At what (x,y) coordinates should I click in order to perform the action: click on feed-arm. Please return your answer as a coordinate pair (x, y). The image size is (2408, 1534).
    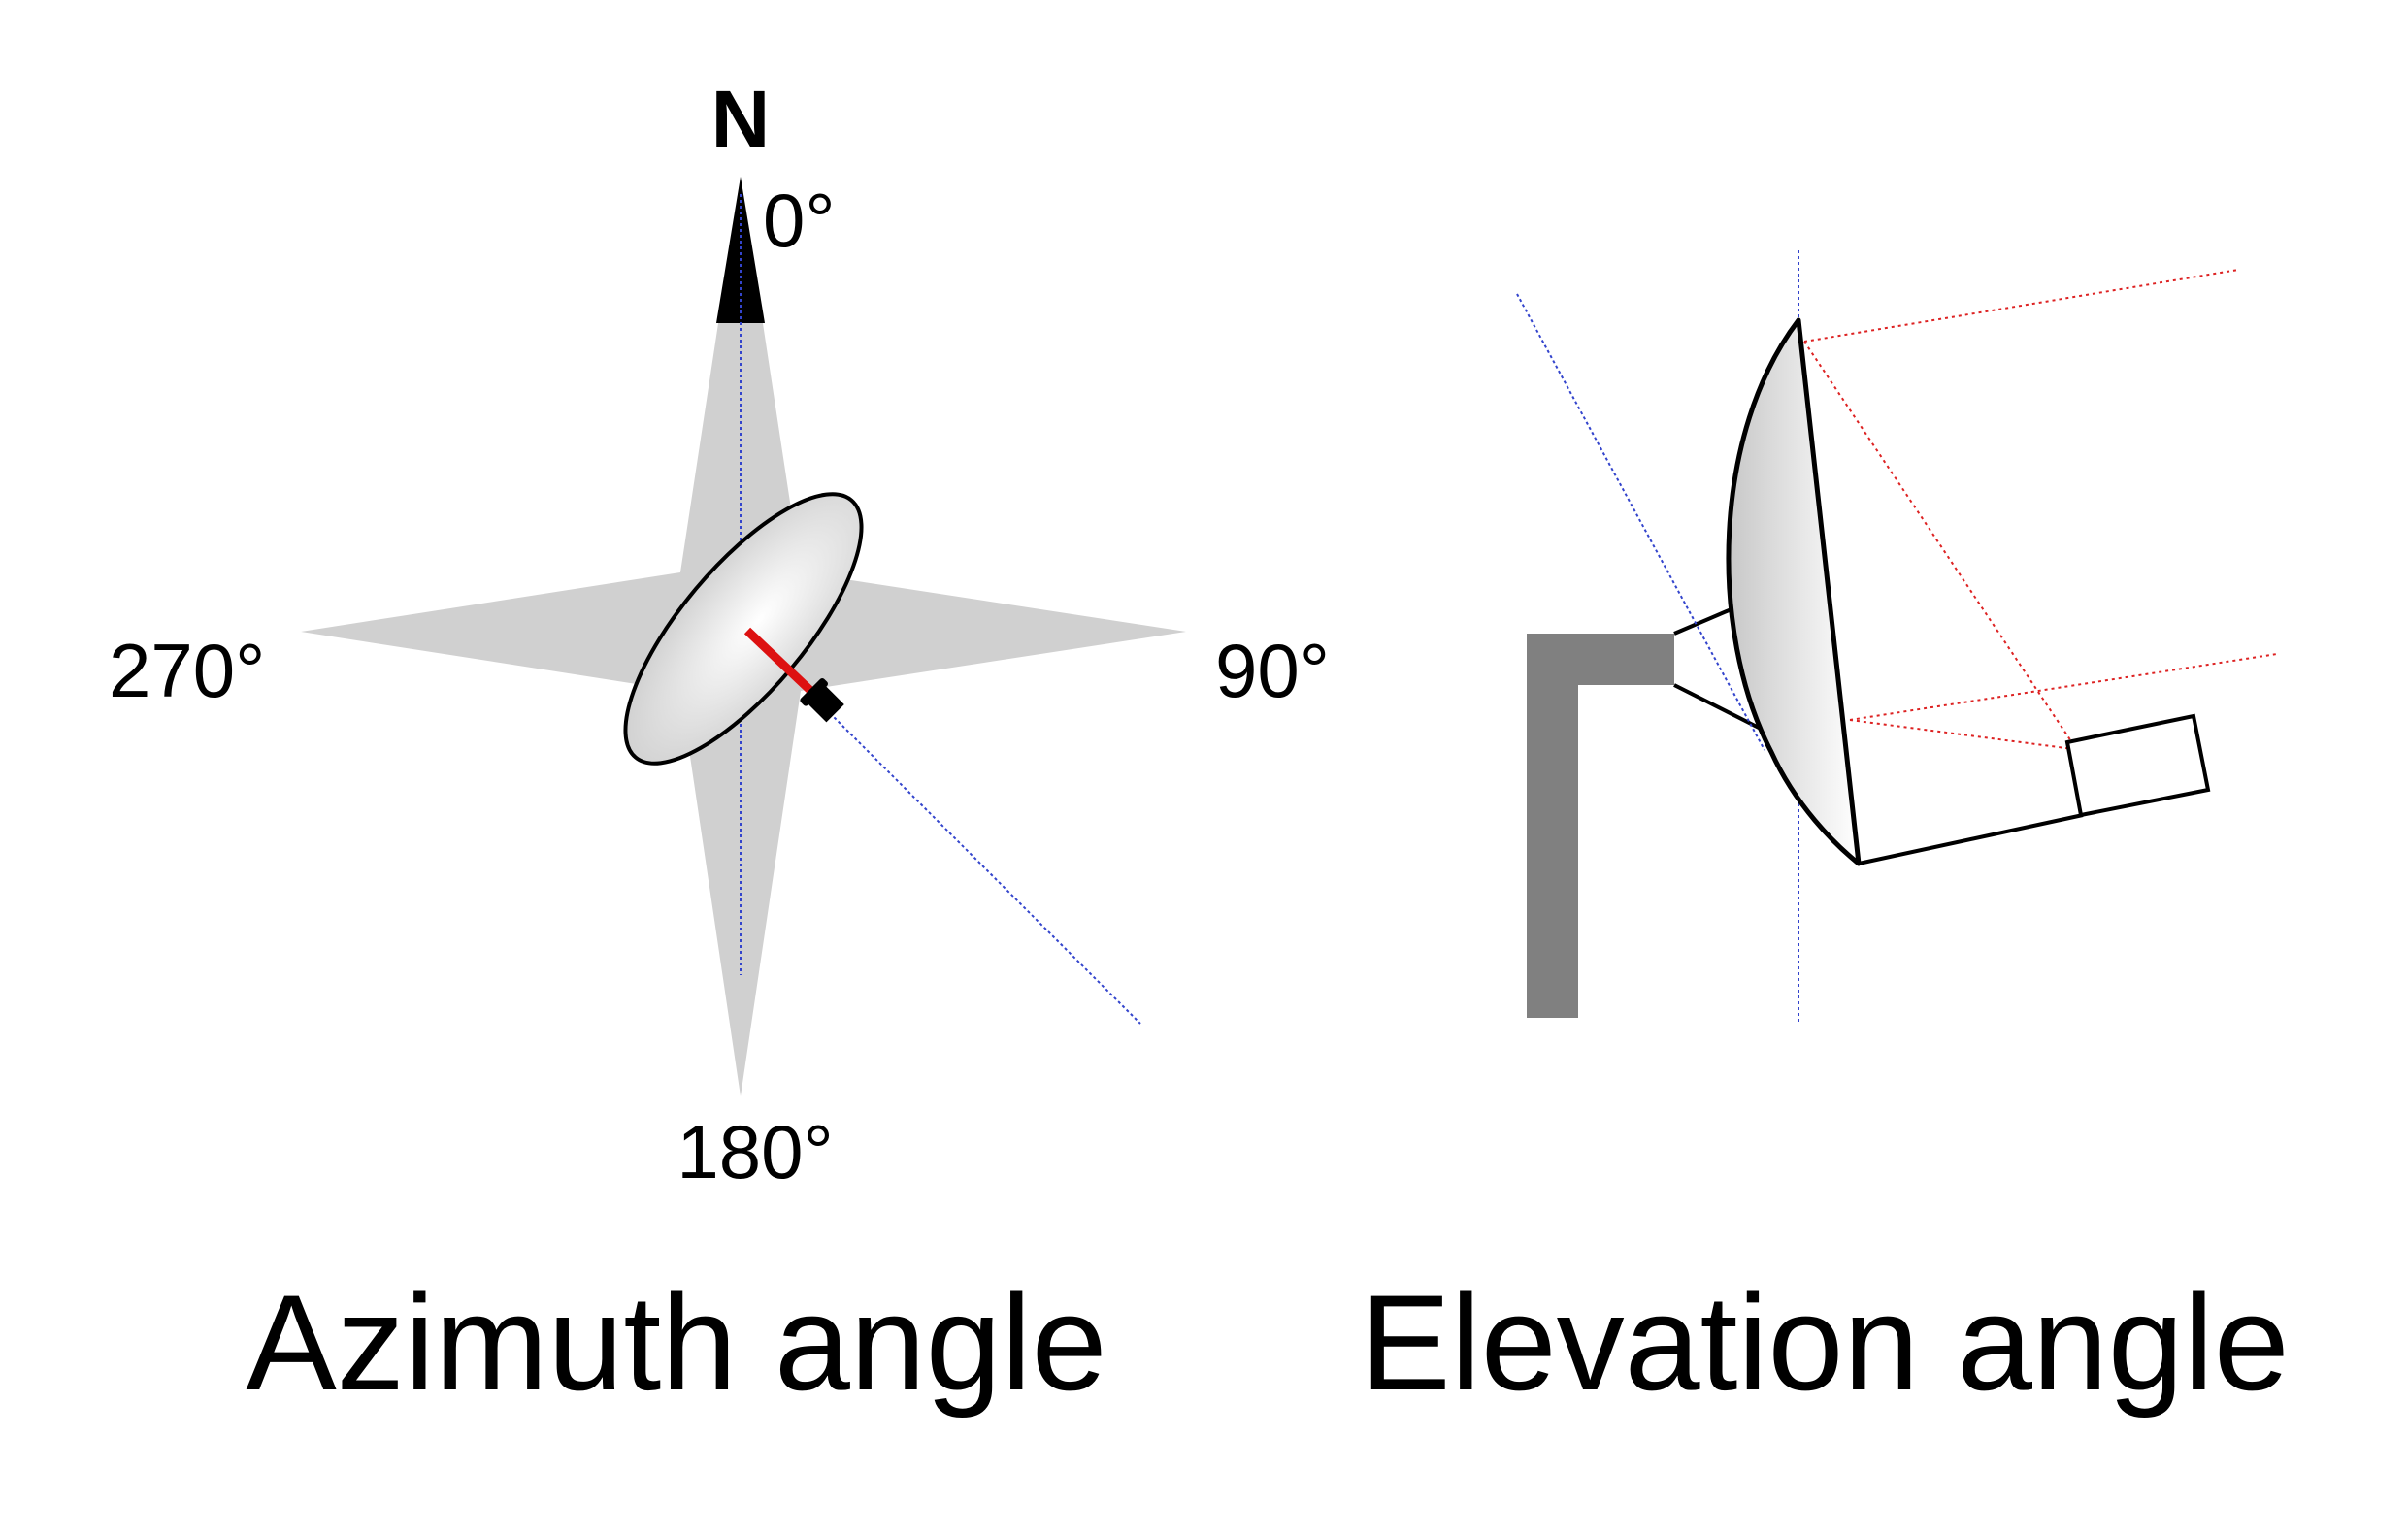
    Looking at the image, I should click on (784, 665).